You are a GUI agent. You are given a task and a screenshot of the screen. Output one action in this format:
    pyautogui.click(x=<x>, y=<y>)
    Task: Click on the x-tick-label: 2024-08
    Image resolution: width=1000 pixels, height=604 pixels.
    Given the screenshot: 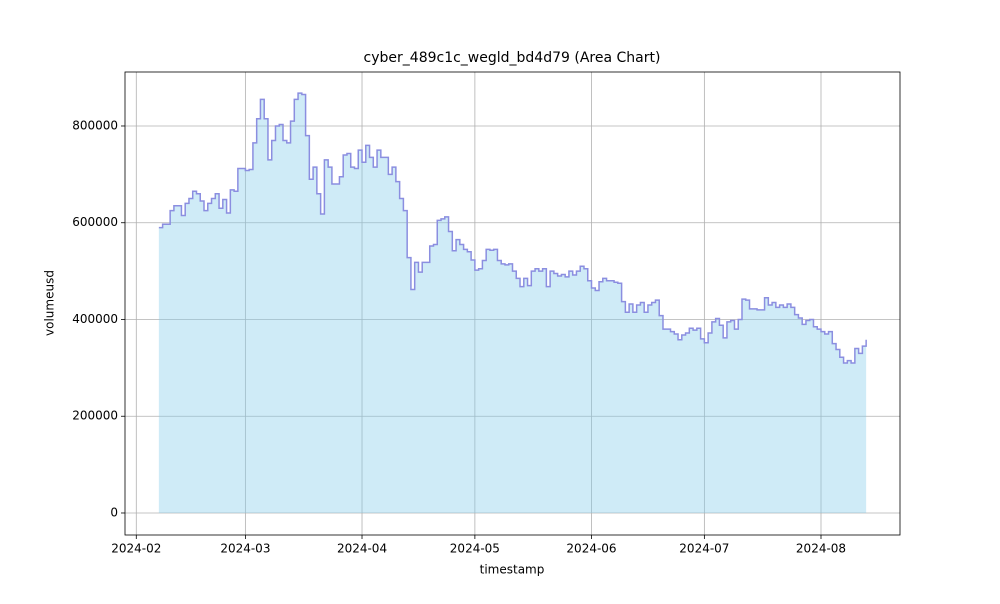 What is the action you would take?
    pyautogui.click(x=821, y=549)
    